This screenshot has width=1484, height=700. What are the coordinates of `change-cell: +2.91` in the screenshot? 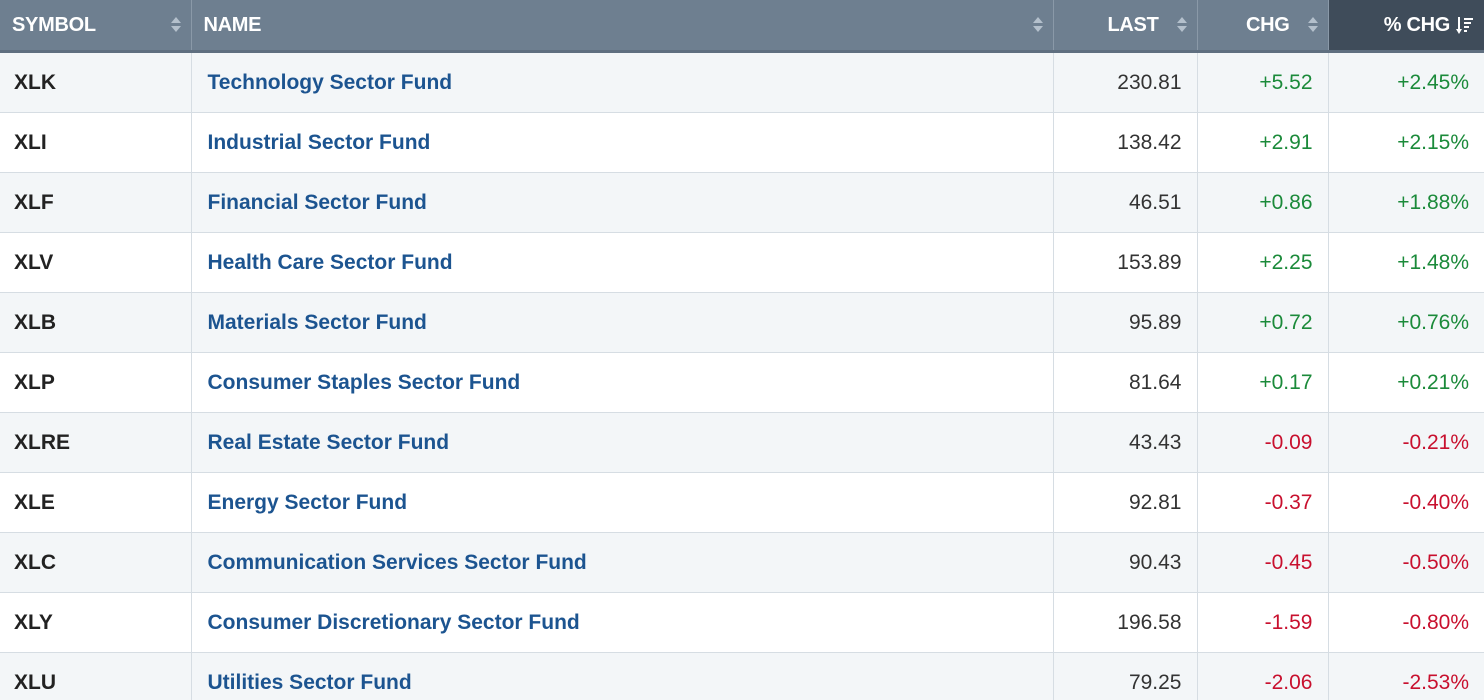 It's located at (1263, 142).